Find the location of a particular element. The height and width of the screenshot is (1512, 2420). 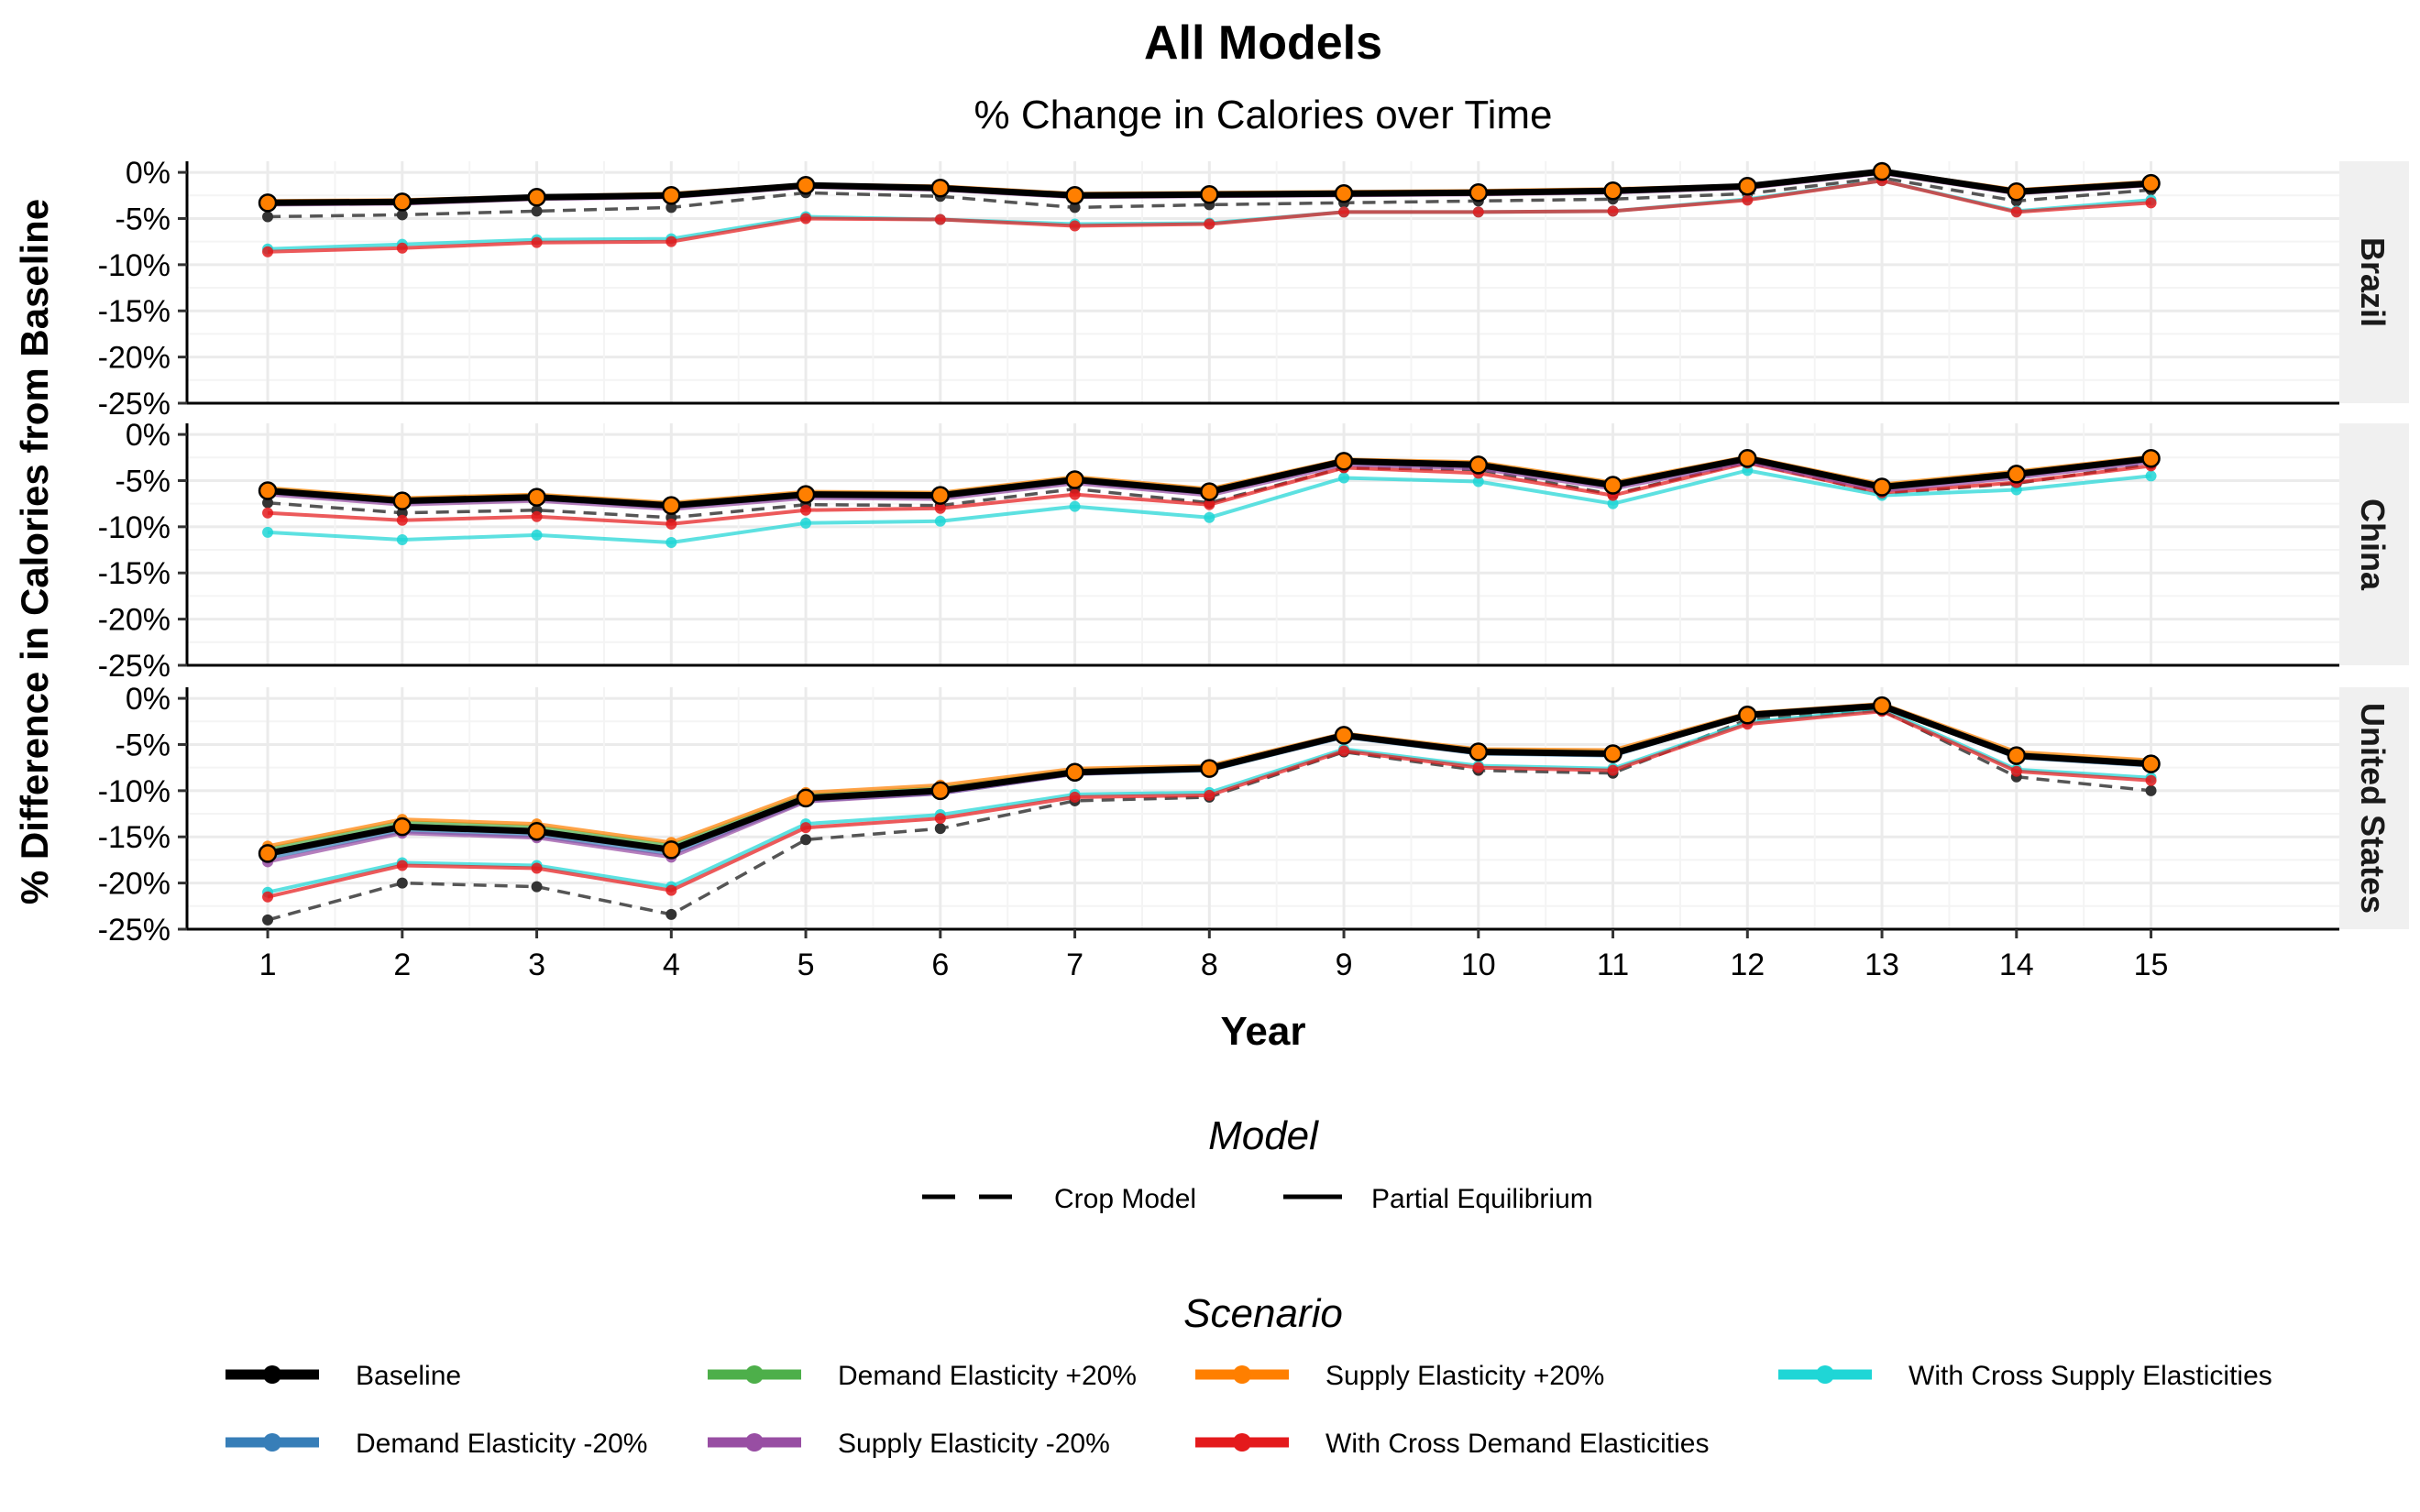

legend-label: Supply Elasticity -20% is located at coordinates (974, 1444).